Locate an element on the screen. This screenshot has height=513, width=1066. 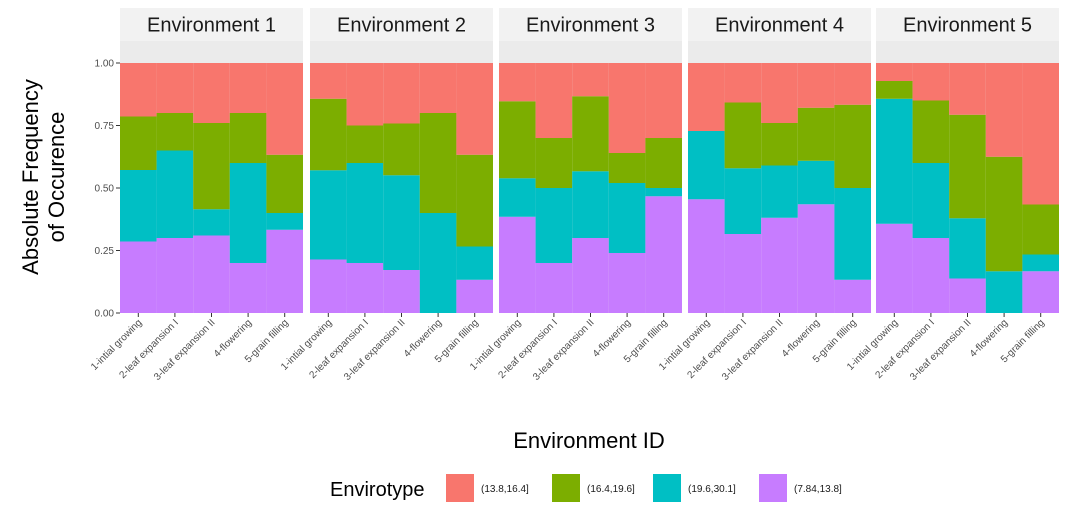
legend-label: (13.8,16.4] is located at coordinates (505, 489).